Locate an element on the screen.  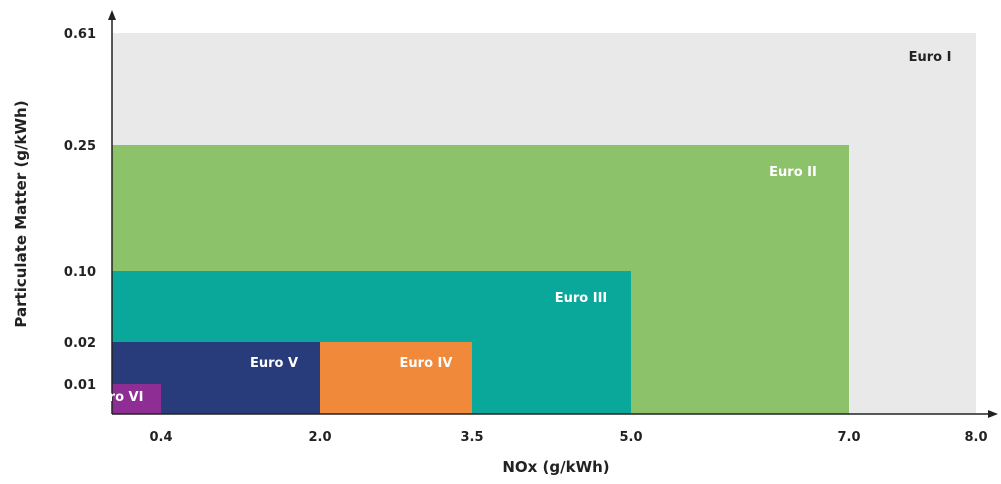
region-label-euro-iii: Euro III is located at coordinates (581, 298).